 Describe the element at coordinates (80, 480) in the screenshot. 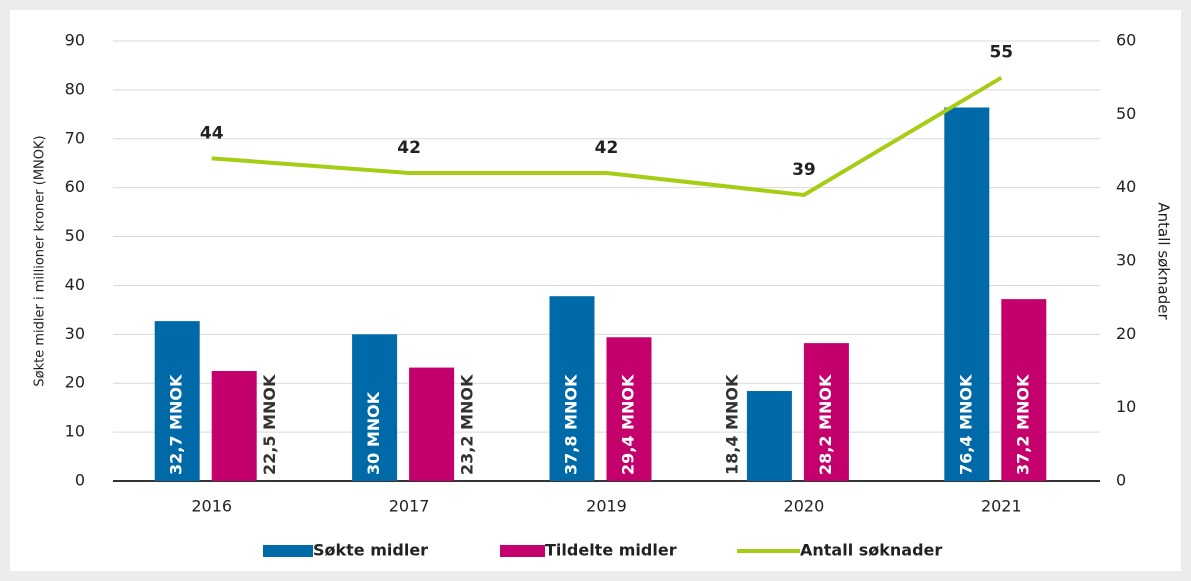

I see `y-tick-label: 0` at that location.